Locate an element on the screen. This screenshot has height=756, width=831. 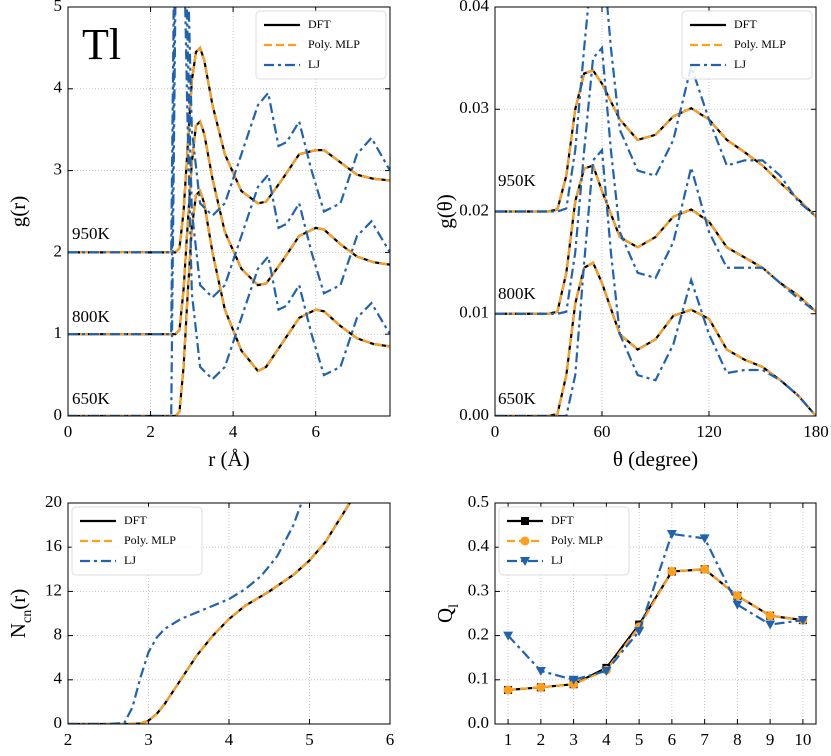
x-tick-label: 60 is located at coordinates (602, 431).